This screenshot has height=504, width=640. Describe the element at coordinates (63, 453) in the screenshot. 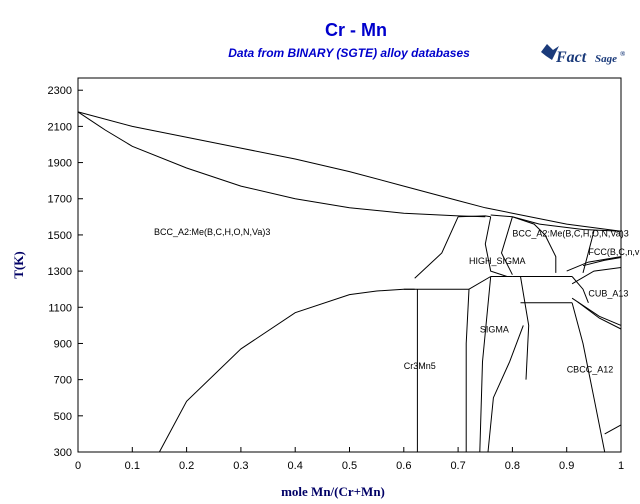

I see `y-tick-label: 300` at that location.